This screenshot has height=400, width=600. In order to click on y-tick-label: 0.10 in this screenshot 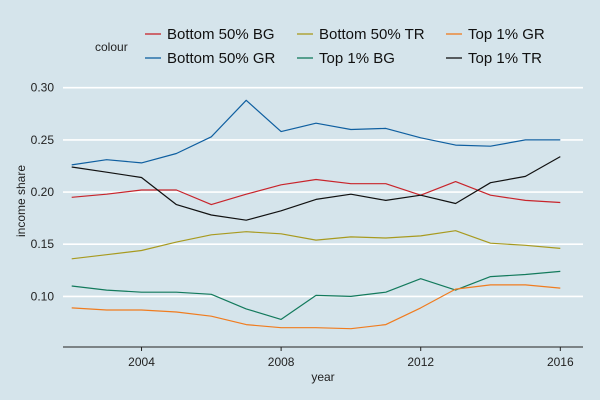, I will do `click(43, 296)`.